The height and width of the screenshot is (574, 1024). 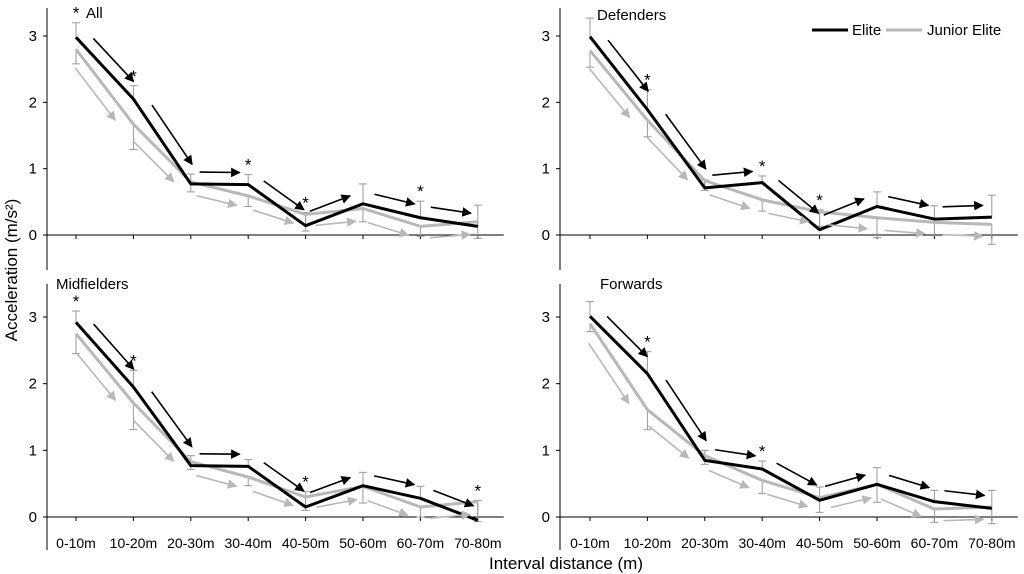 What do you see at coordinates (906, 30) in the screenshot?
I see `legend: Elite Junior Elite` at bounding box center [906, 30].